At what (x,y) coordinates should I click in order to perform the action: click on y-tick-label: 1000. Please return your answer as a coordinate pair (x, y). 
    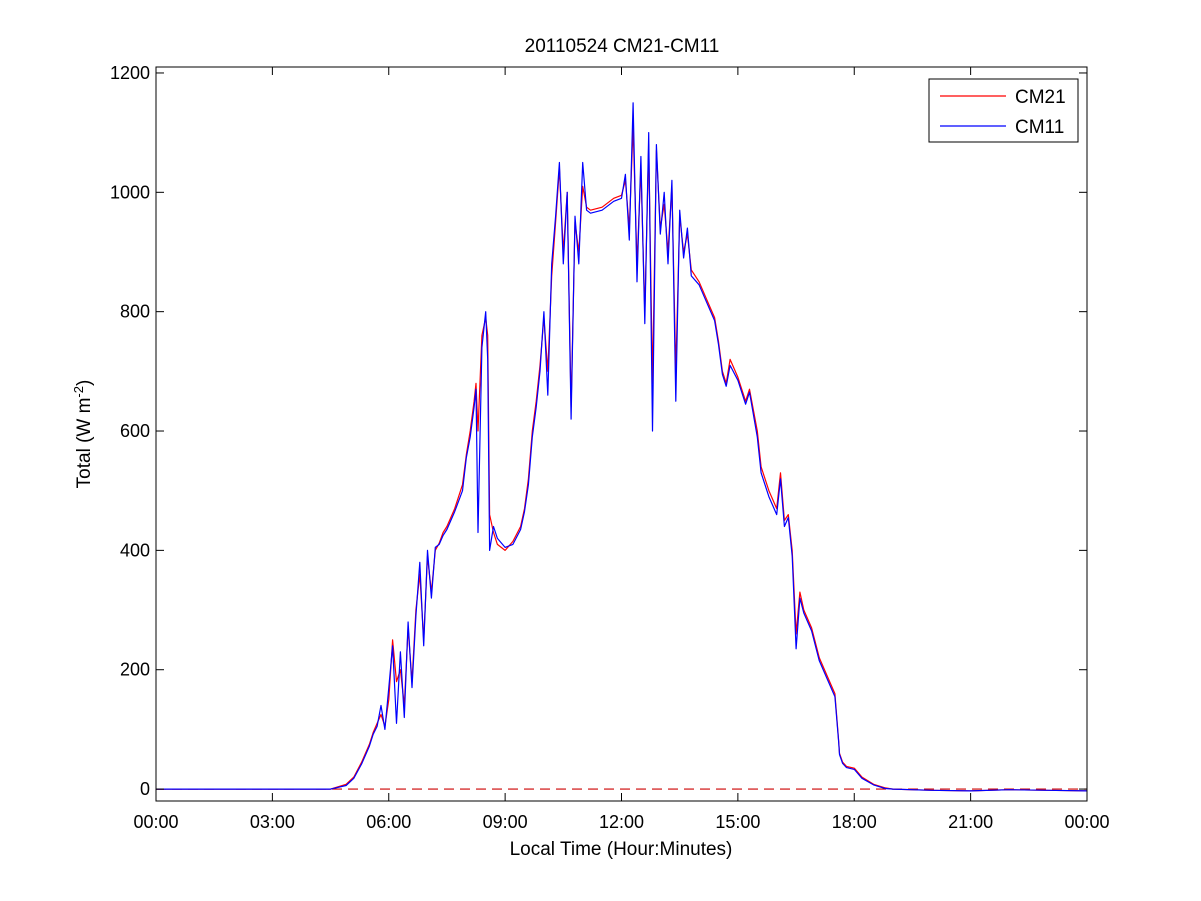
    Looking at the image, I should click on (130, 192).